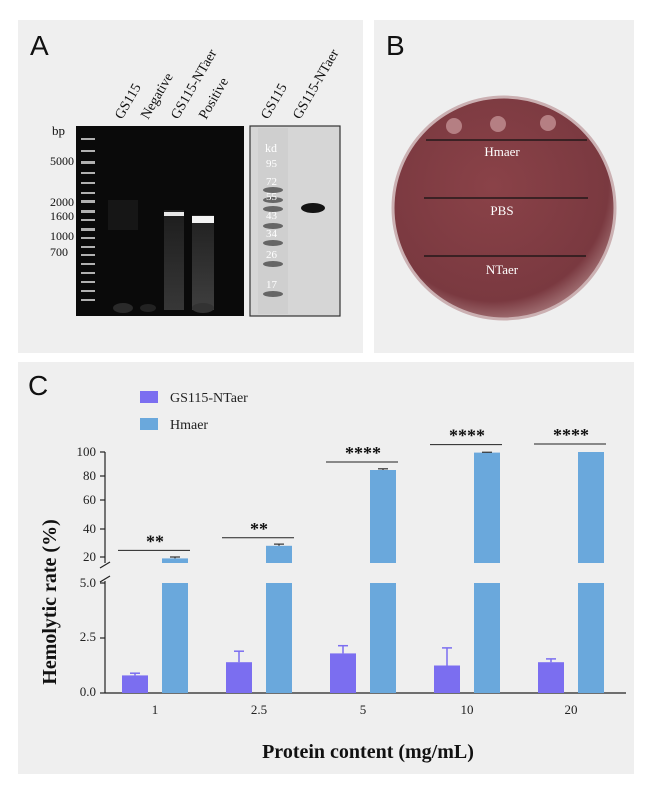 The width and height of the screenshot is (653, 800). Describe the element at coordinates (189, 425) in the screenshot. I see `legend-label-hmaer: Hmaer` at that location.